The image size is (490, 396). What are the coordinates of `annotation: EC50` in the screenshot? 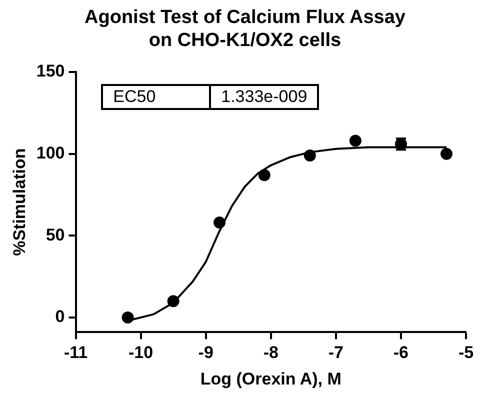 It's located at (134, 97).